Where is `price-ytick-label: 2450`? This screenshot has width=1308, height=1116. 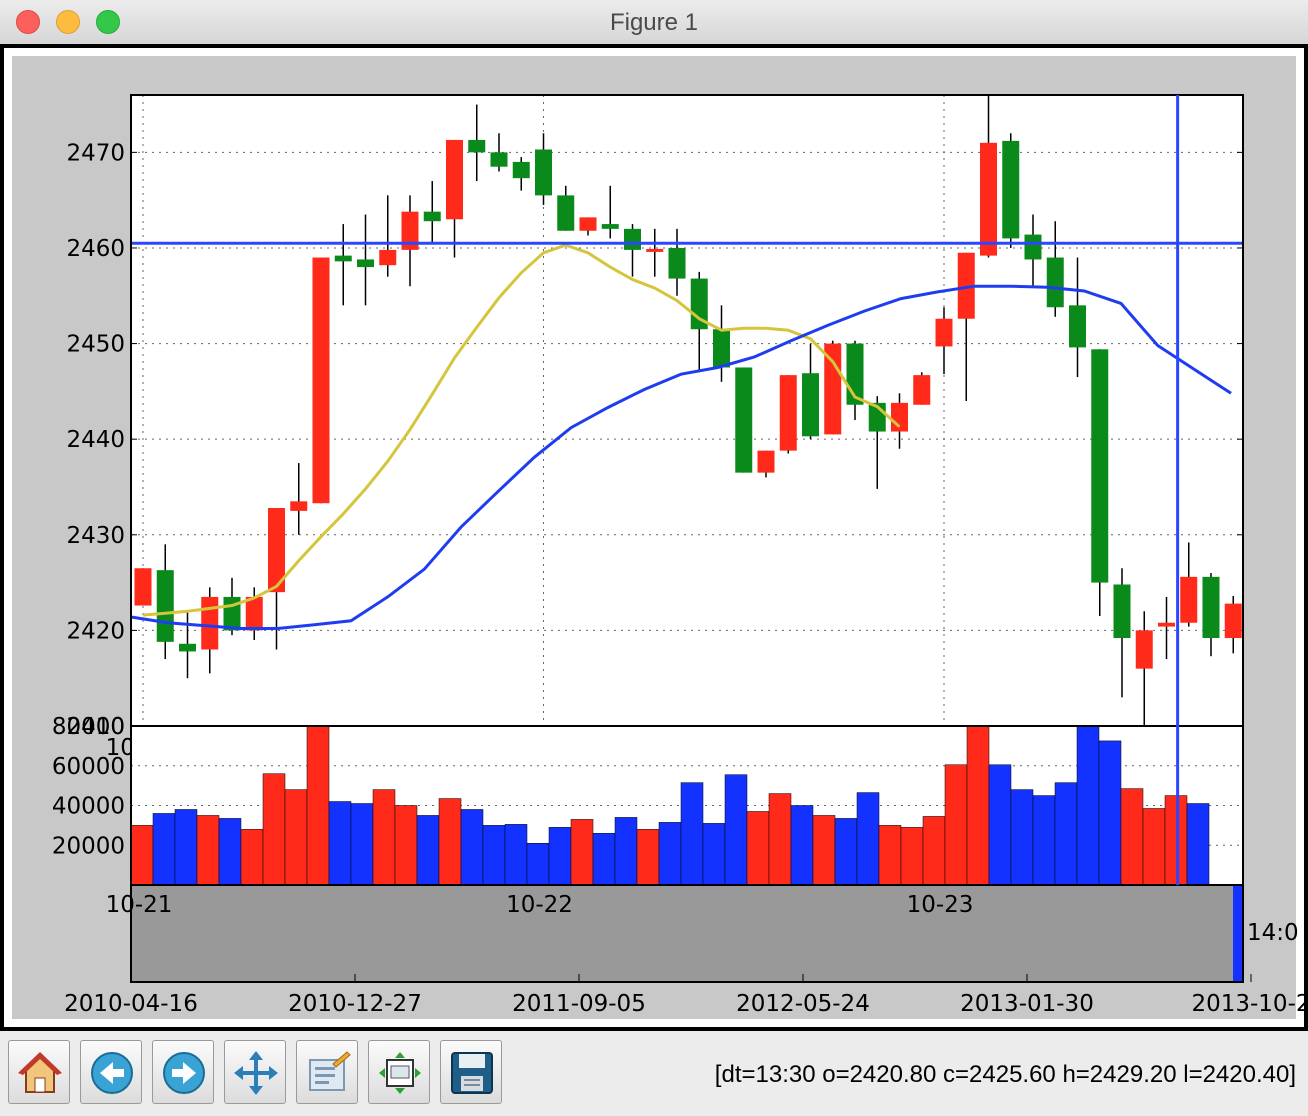
price-ytick-label: 2450 is located at coordinates (95, 345).